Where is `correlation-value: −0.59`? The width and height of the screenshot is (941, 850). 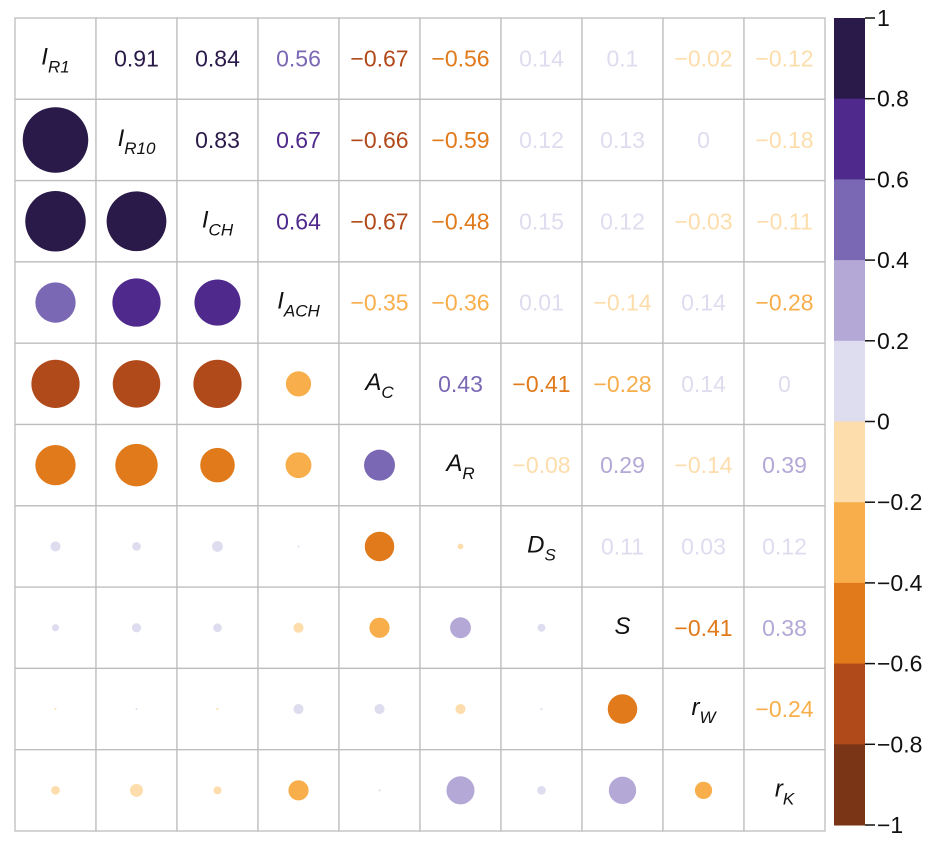
correlation-value: −0.59 is located at coordinates (460, 140).